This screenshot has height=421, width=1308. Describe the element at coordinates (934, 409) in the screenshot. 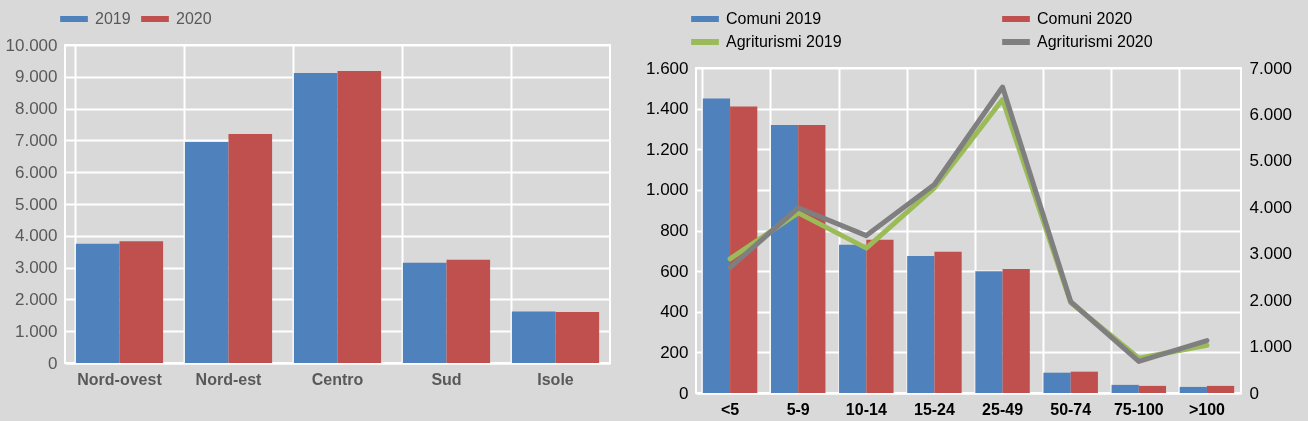

I see `x-tick-label: 15-24` at that location.